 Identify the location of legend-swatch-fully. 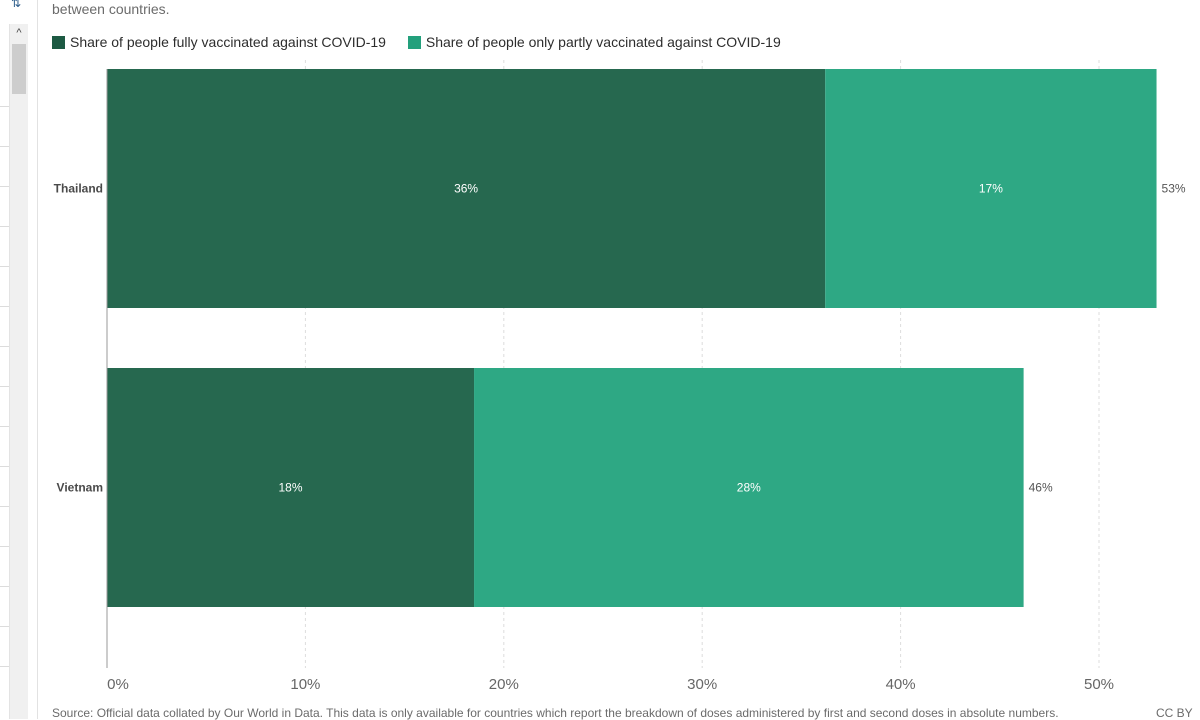
(58, 42).